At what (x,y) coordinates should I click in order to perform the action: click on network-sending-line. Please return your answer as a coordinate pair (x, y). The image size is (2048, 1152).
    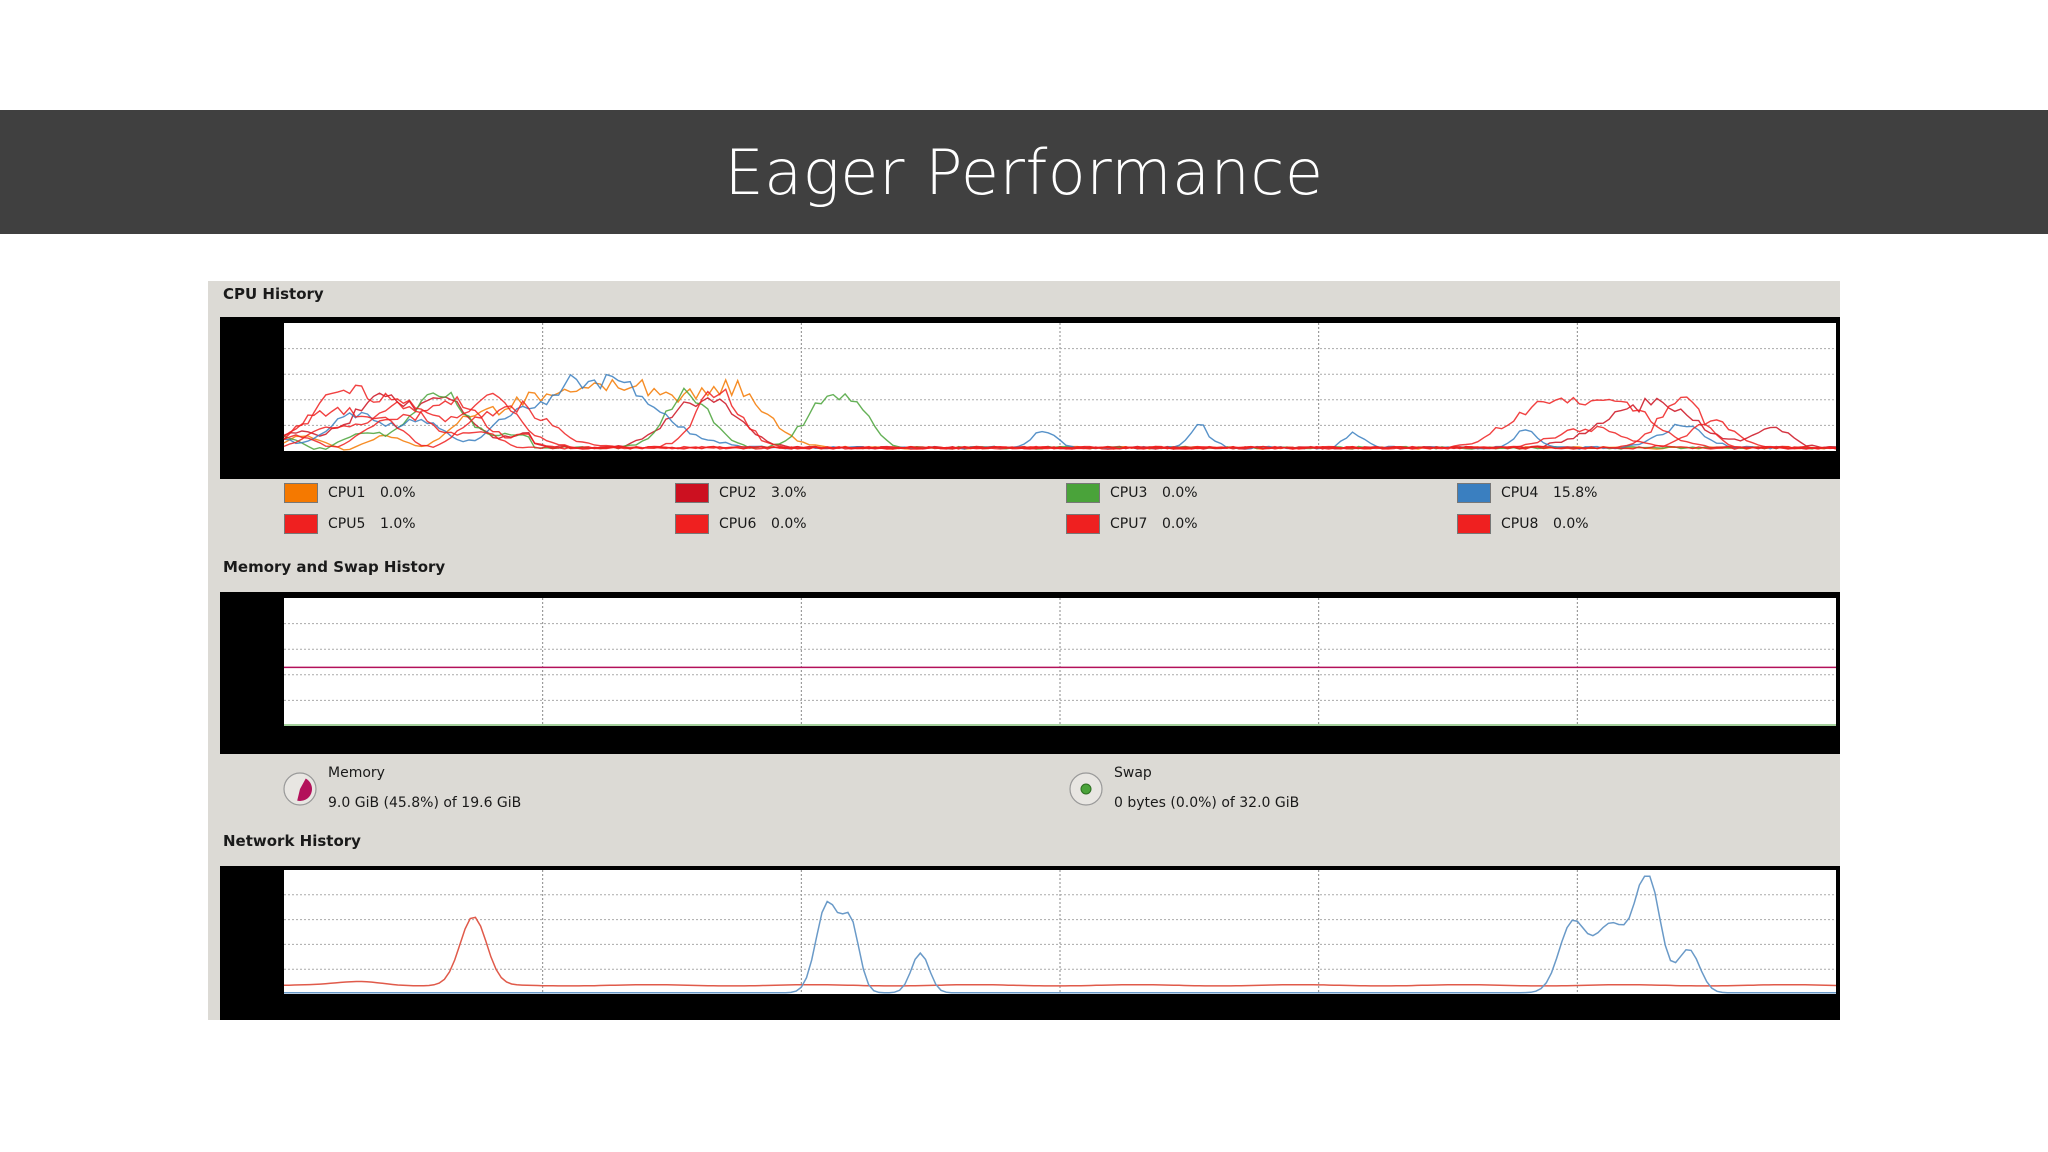
    Looking at the image, I should click on (1060, 951).